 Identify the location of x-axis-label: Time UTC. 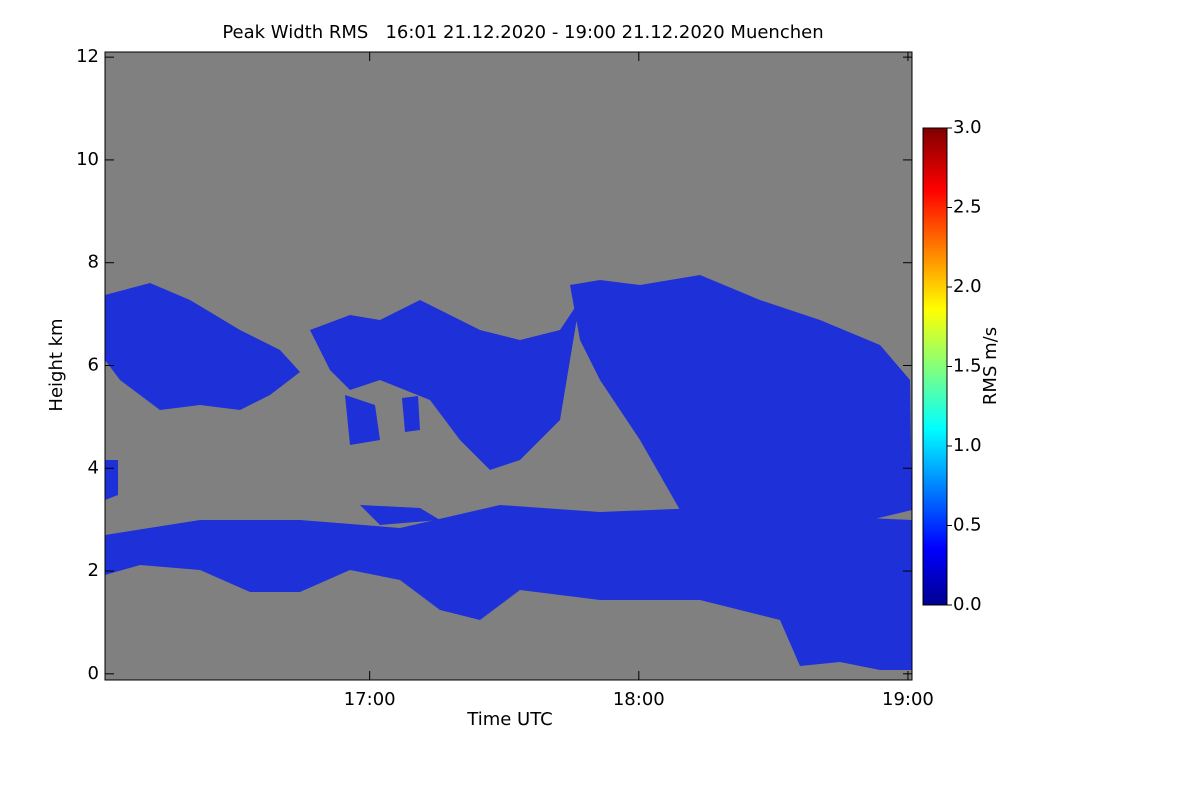
(509, 719).